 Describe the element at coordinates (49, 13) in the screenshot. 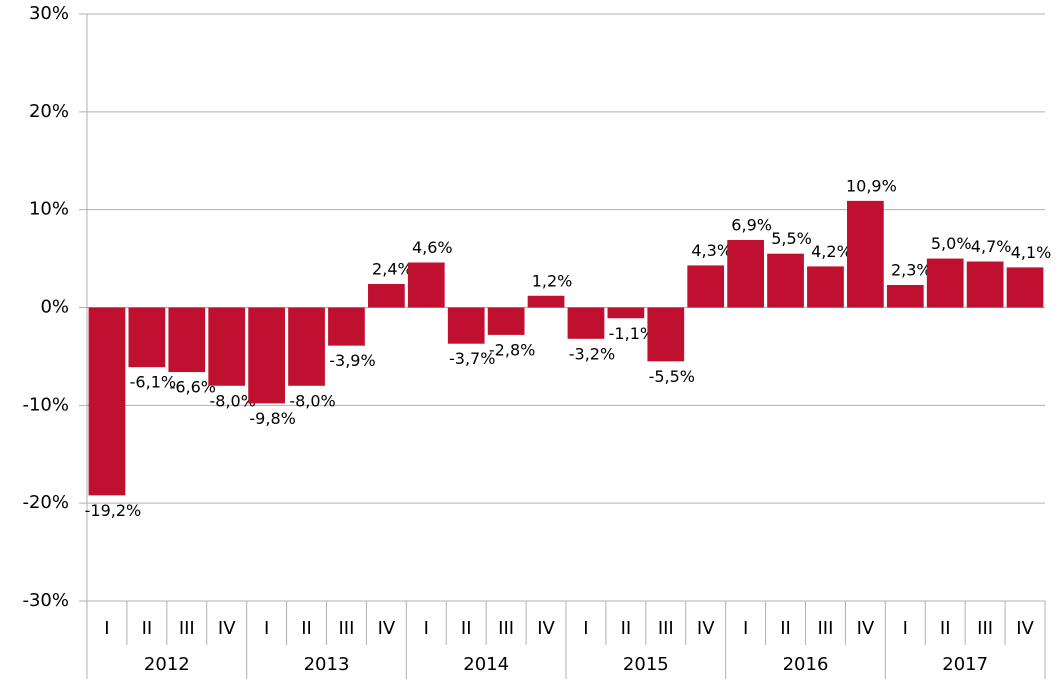

I see `y-tick-label: 30%` at that location.